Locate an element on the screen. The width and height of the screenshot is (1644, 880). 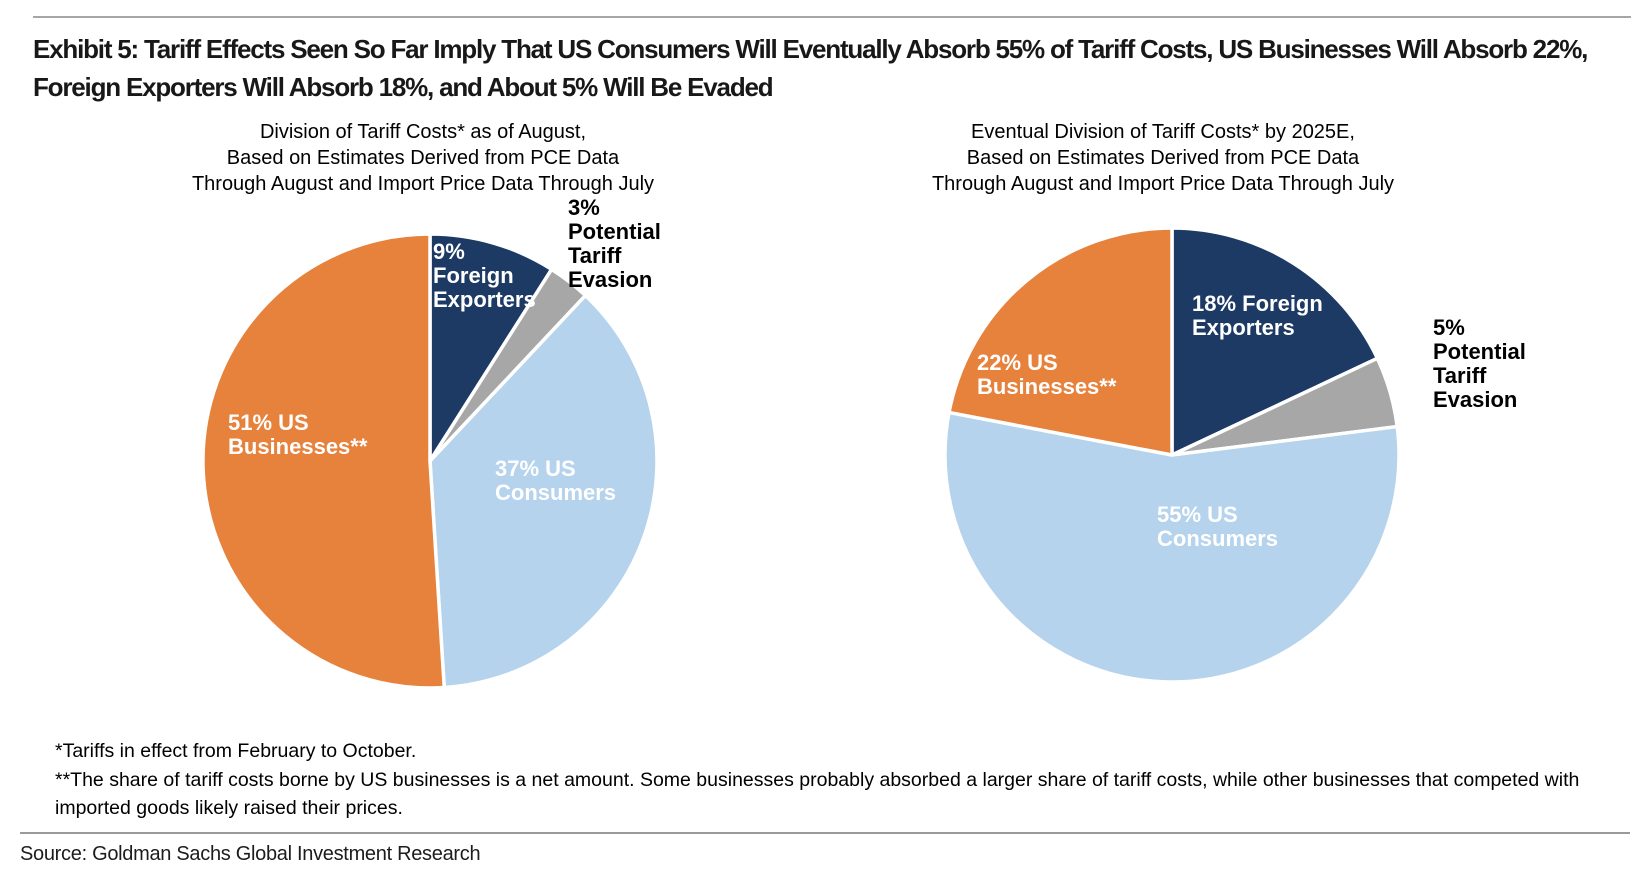
right-pie-label-potential-tariff-evasion: 5% Potential Tariff Evasion is located at coordinates (1479, 363).